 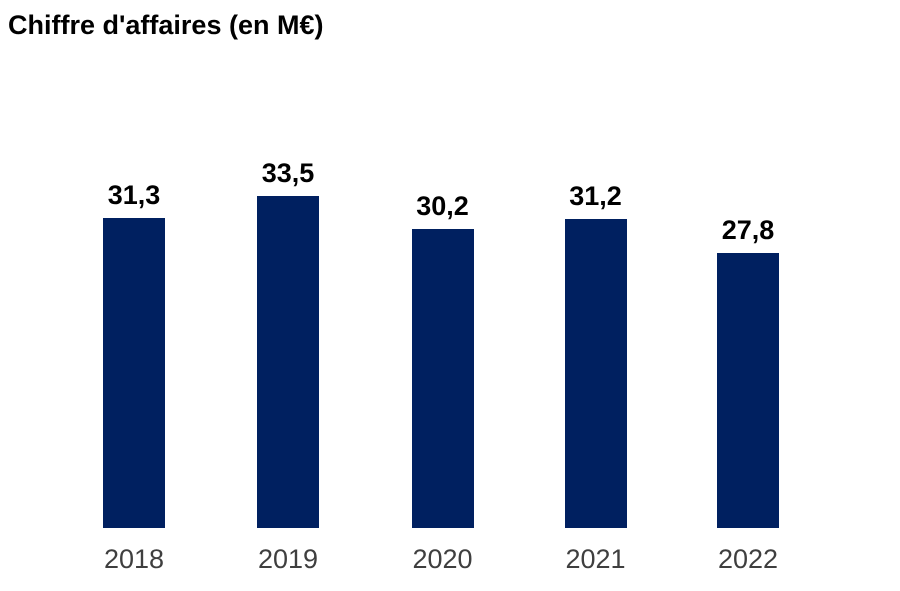 What do you see at coordinates (288, 559) in the screenshot?
I see `x-axis-category-label: 2019` at bounding box center [288, 559].